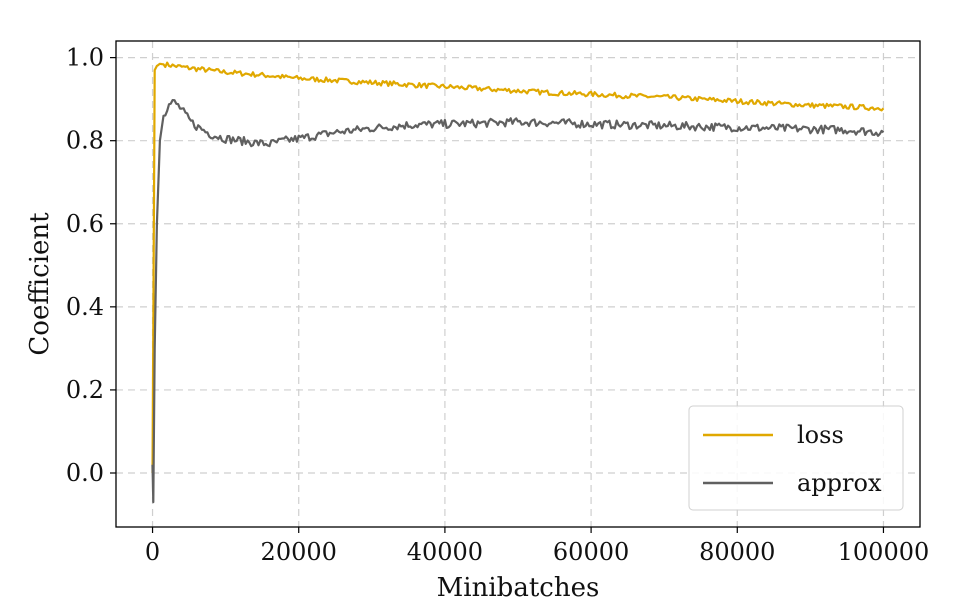 The height and width of the screenshot is (606, 969). What do you see at coordinates (518, 588) in the screenshot?
I see `x-axis-label: Minibatches` at bounding box center [518, 588].